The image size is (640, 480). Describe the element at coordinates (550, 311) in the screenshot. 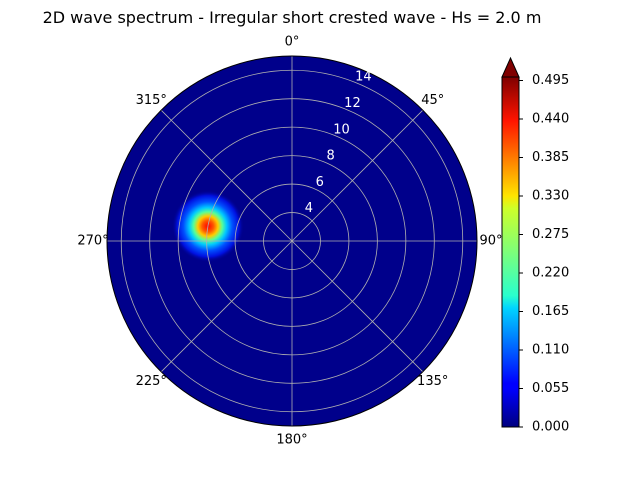

I see `colorbar-tick-label: 0.165` at that location.